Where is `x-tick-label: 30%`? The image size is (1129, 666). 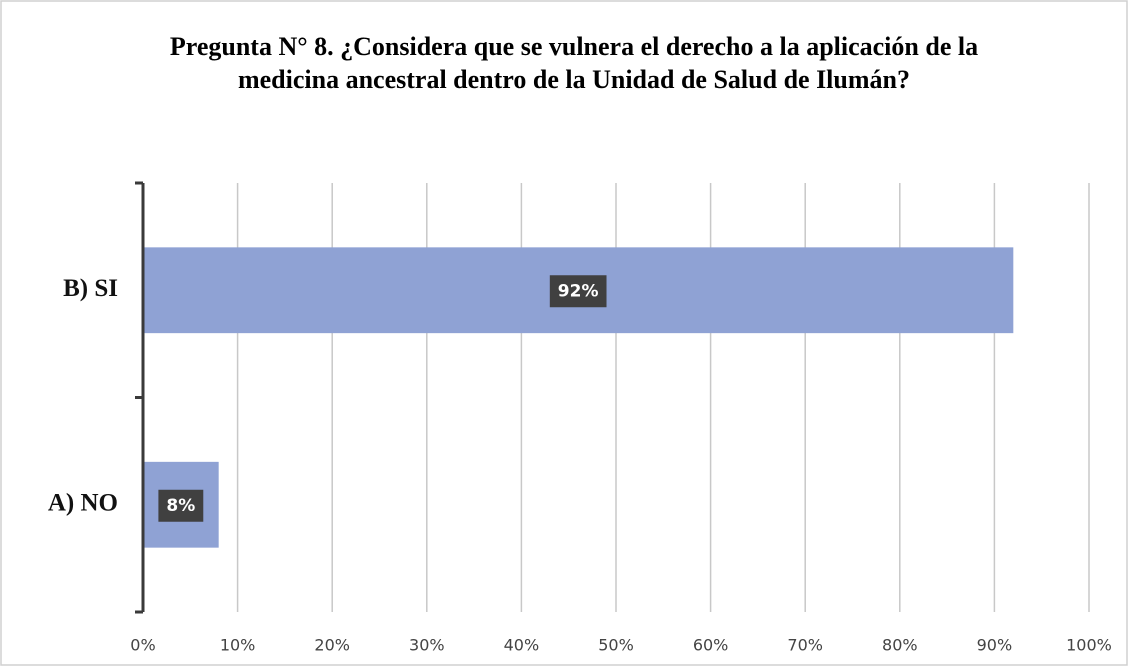 x-tick-label: 30% is located at coordinates (427, 645).